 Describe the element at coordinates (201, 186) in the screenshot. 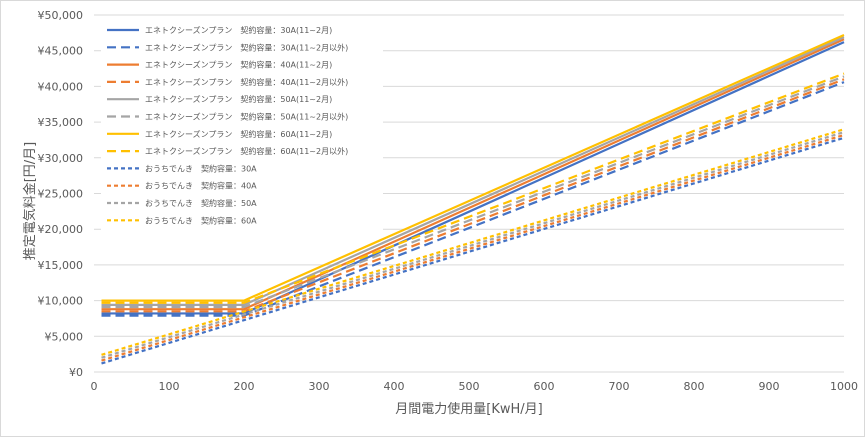

I see `legend-entry: おうちでんき 契約容量：40A` at that location.